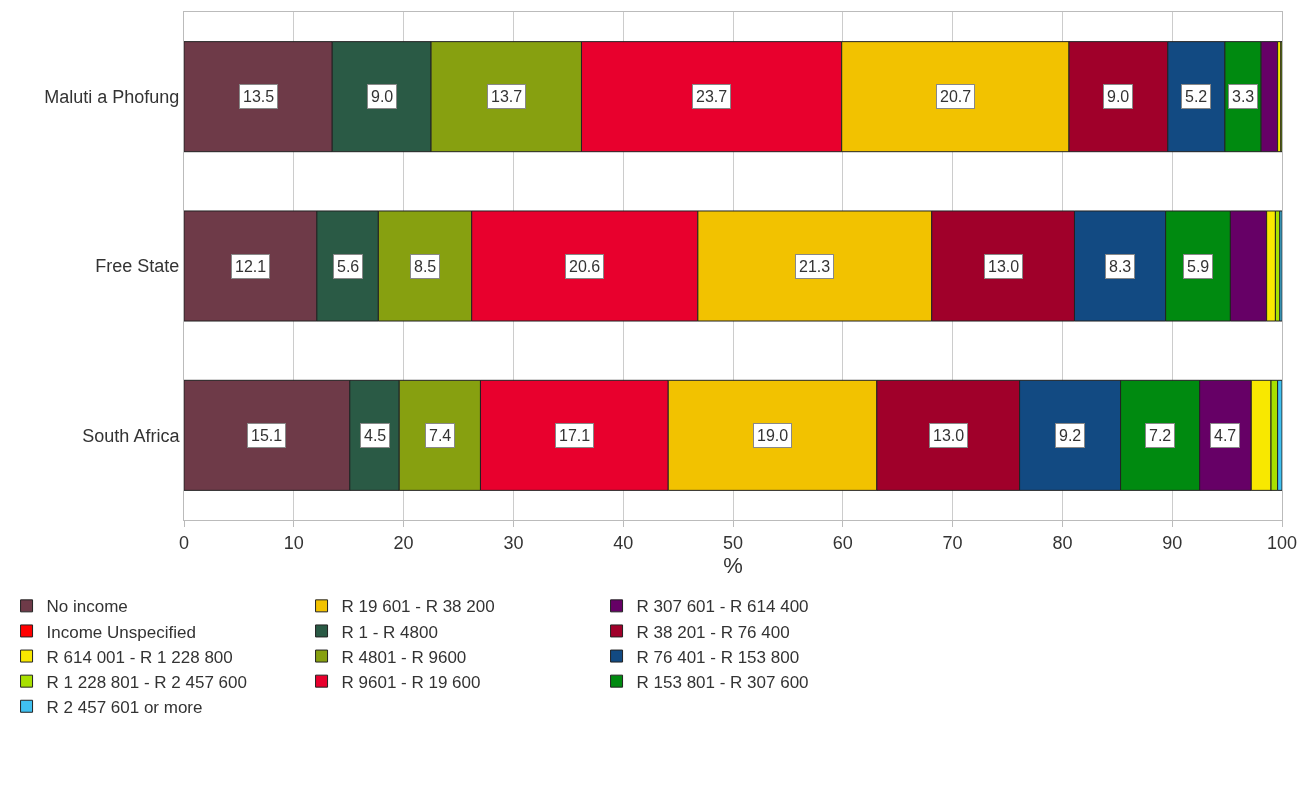 Image resolution: width=1312 pixels, height=795 pixels. What do you see at coordinates (259, 96) in the screenshot?
I see `data-label: 13.5` at bounding box center [259, 96].